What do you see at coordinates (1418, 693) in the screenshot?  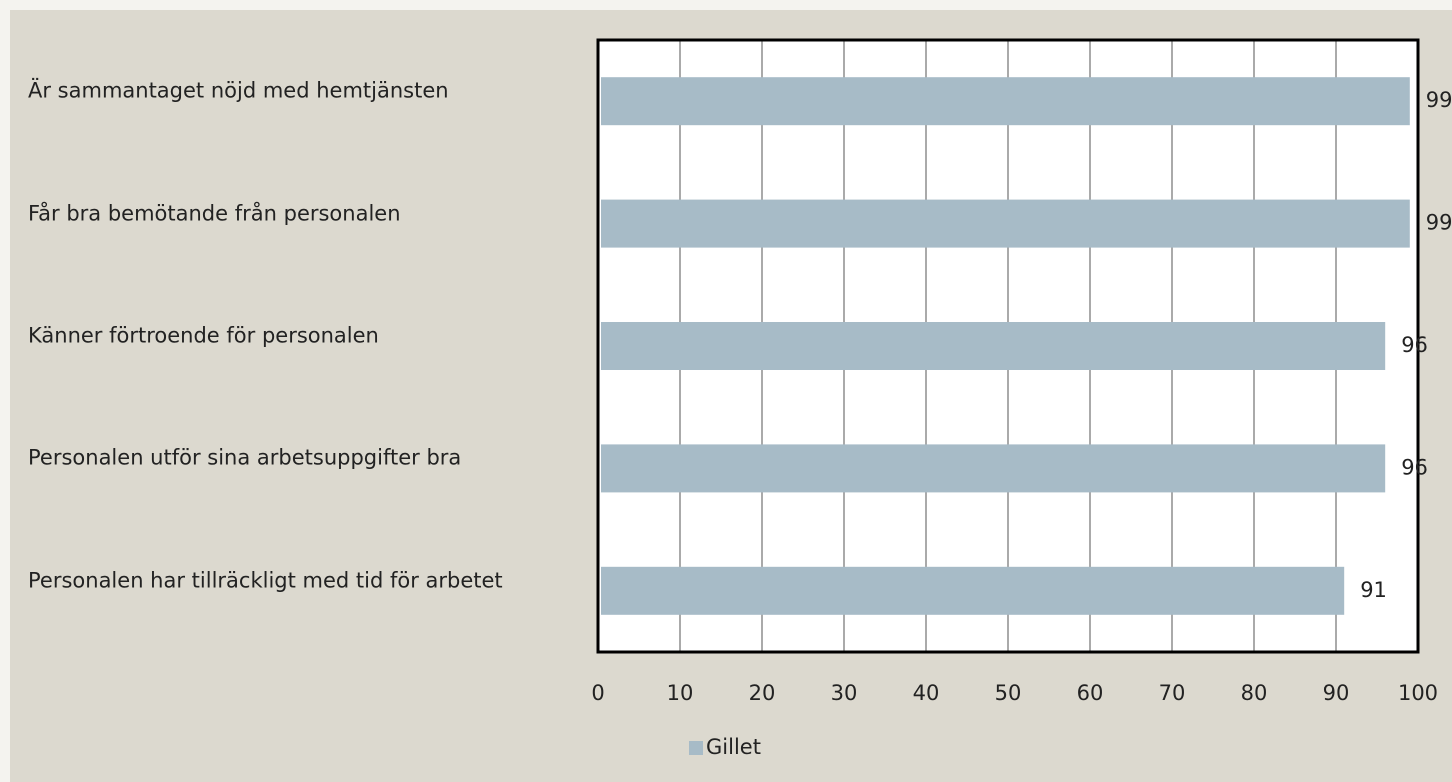 I see `x-tick-label: 100` at bounding box center [1418, 693].